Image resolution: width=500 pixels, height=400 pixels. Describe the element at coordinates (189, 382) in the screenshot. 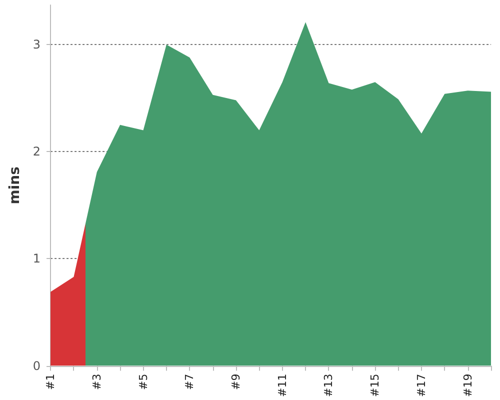

I see `x-tick-label: #7` at that location.